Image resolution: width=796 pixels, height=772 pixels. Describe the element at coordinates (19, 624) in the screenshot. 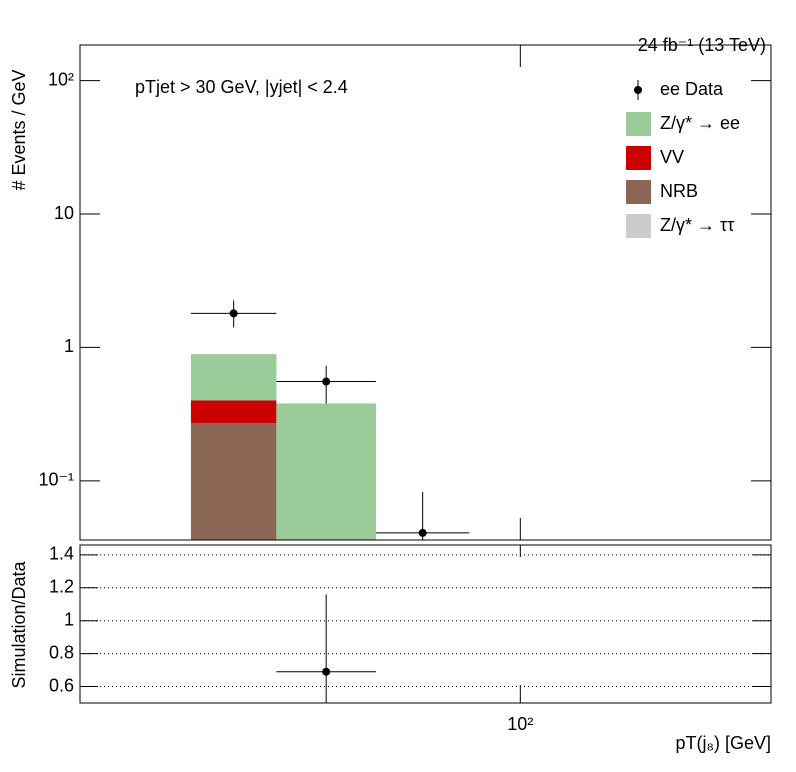

I see `ratio-y-axis-label: Simulation/Data` at that location.